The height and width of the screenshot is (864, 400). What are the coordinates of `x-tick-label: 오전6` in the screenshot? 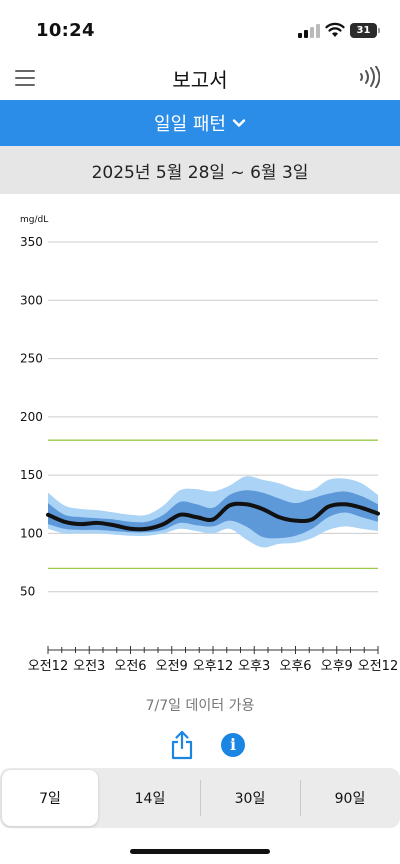 It's located at (130, 666).